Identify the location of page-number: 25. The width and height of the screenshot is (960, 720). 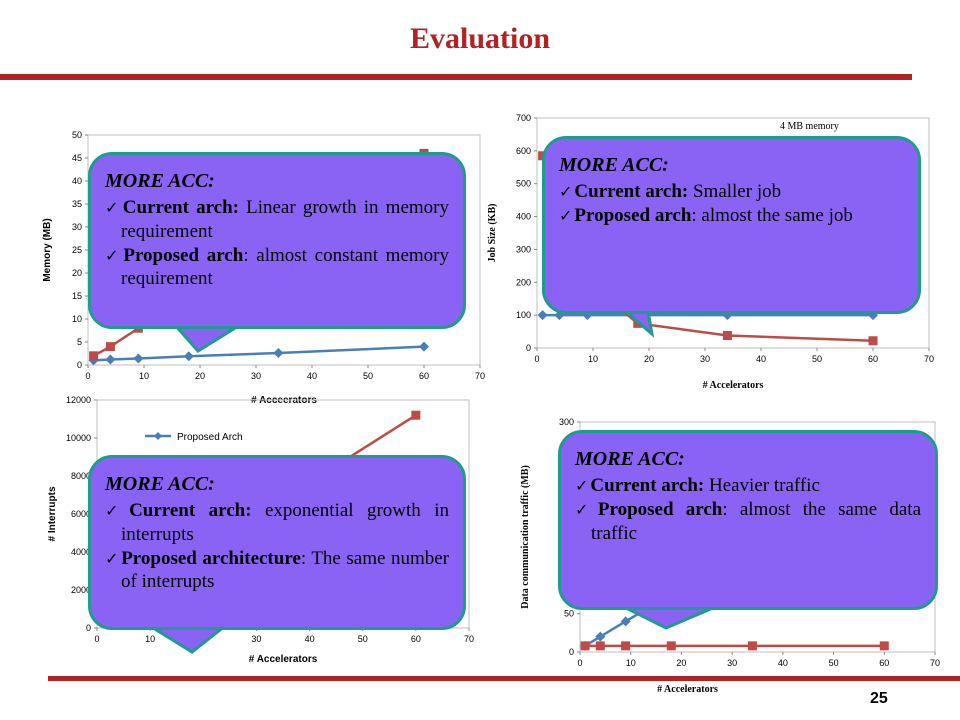
(879, 698).